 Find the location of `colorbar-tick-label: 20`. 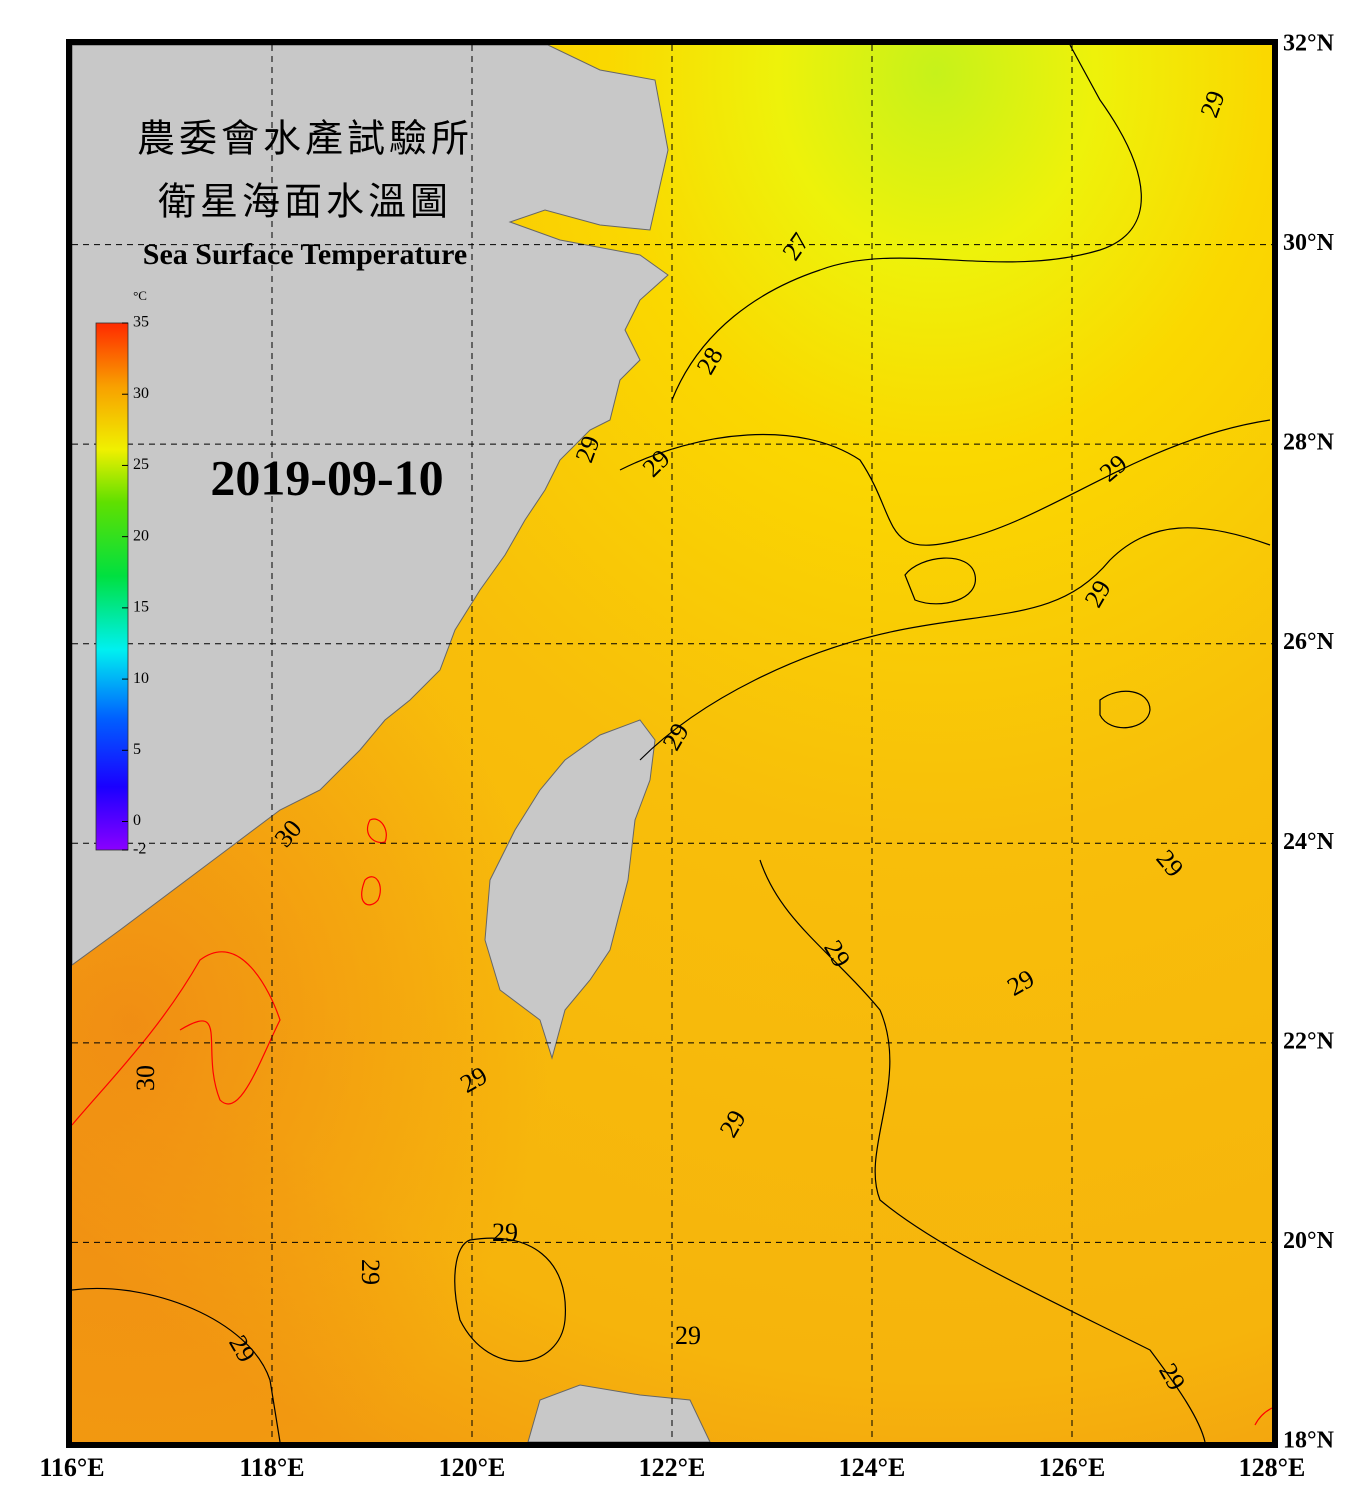

colorbar-tick-label: 20 is located at coordinates (141, 535).